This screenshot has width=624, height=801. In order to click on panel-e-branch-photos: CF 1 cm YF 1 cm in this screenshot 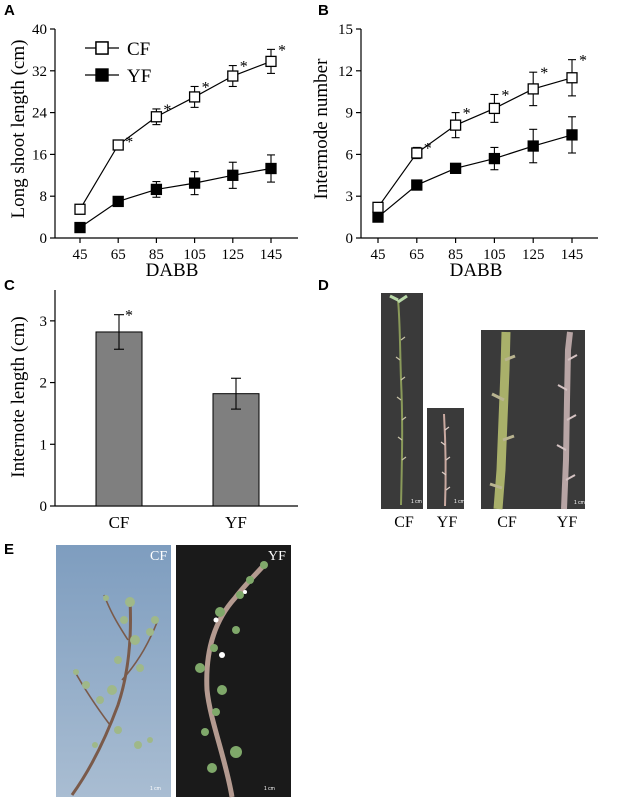, I will do `click(173, 671)`.